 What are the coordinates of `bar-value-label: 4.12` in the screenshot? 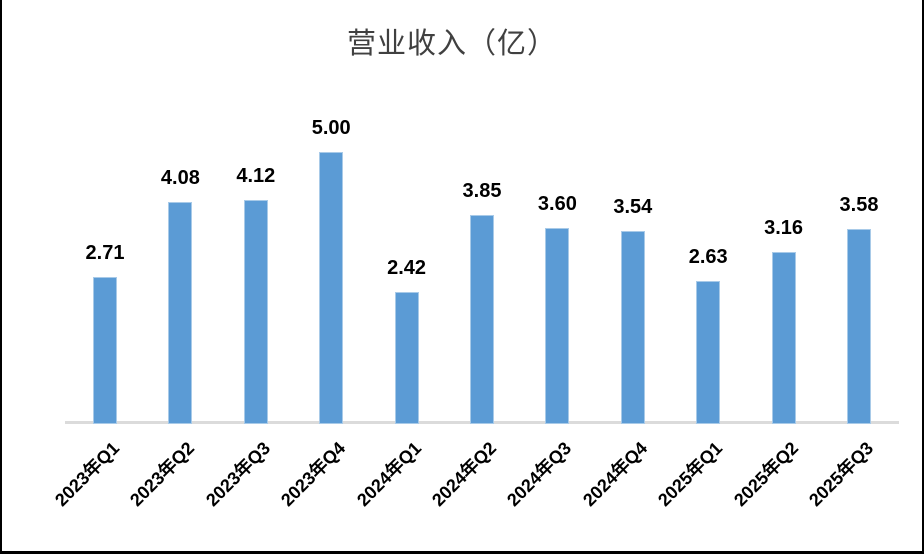 It's located at (256, 176).